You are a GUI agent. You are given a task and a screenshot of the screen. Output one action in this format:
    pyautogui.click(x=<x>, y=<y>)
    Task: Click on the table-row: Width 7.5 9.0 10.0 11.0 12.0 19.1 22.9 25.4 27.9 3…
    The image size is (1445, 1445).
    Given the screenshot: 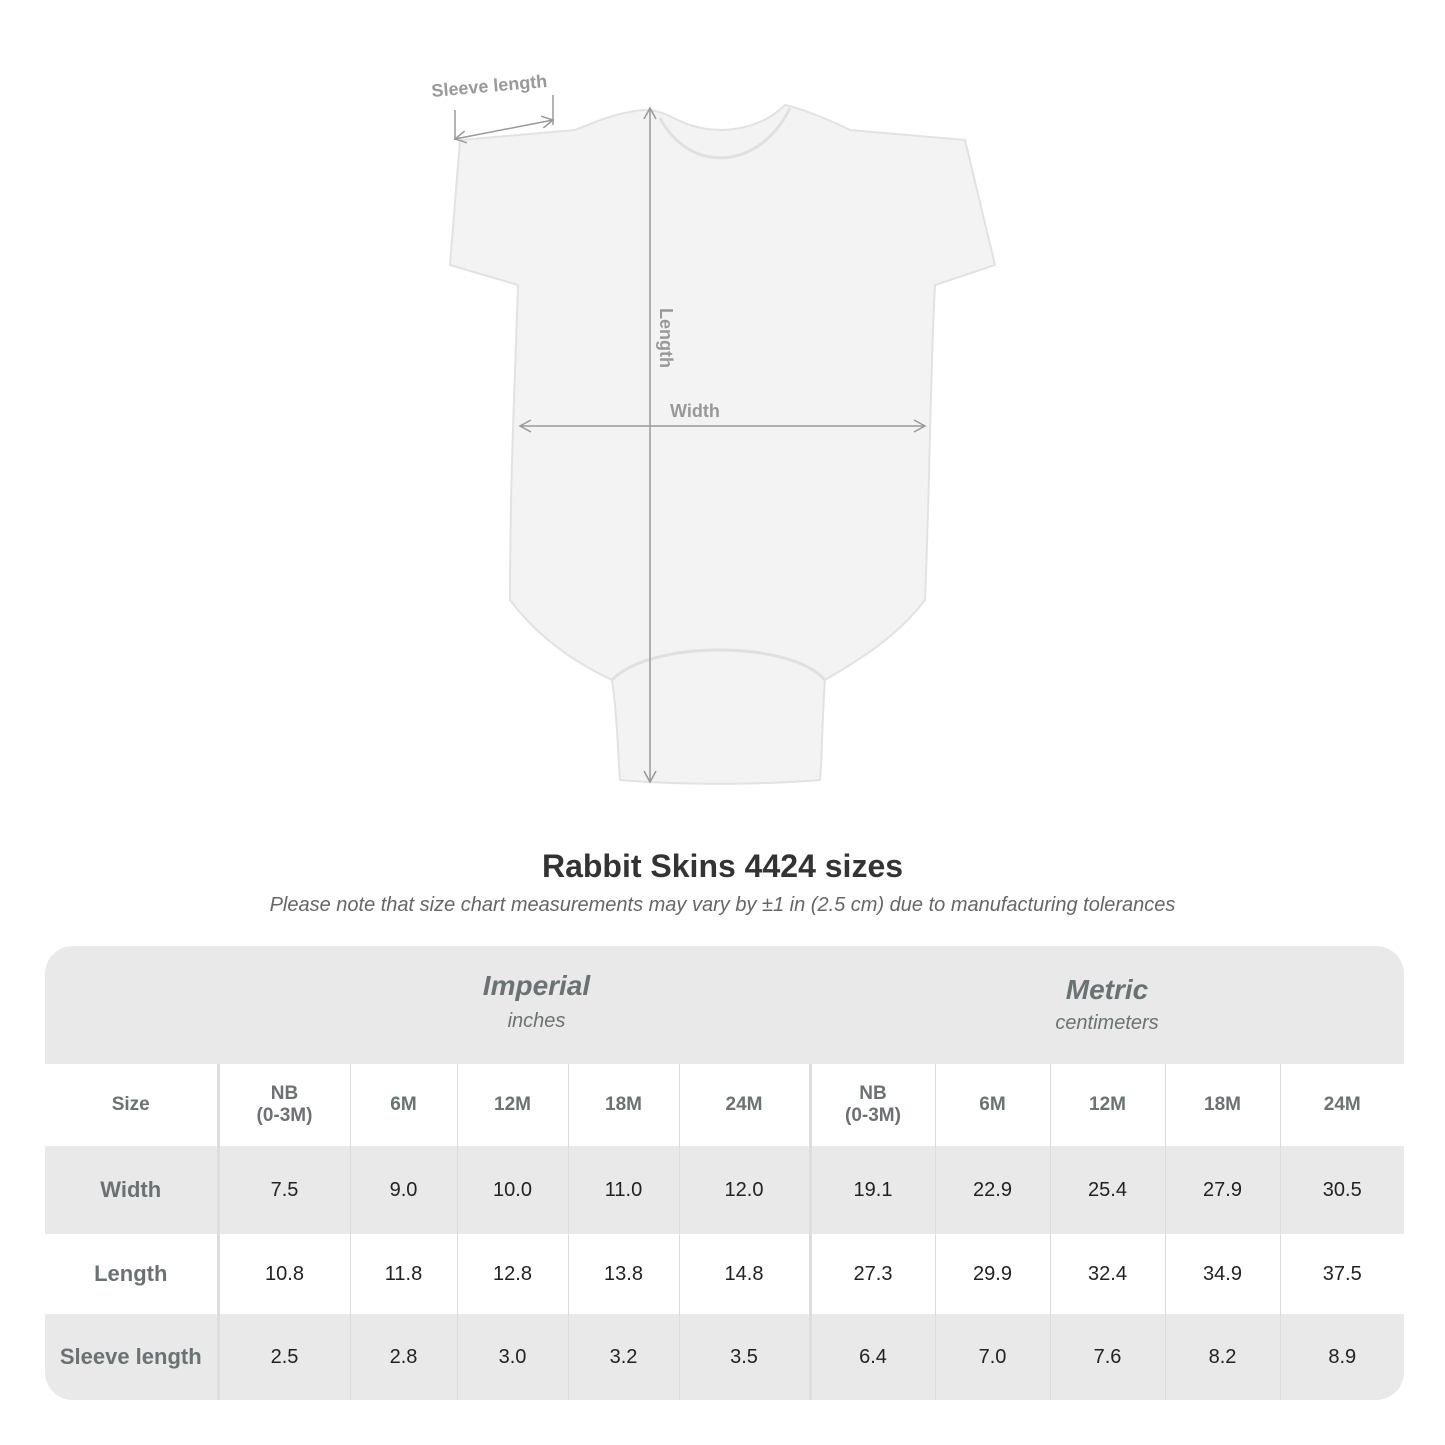 What is the action you would take?
    pyautogui.click(x=724, y=1190)
    